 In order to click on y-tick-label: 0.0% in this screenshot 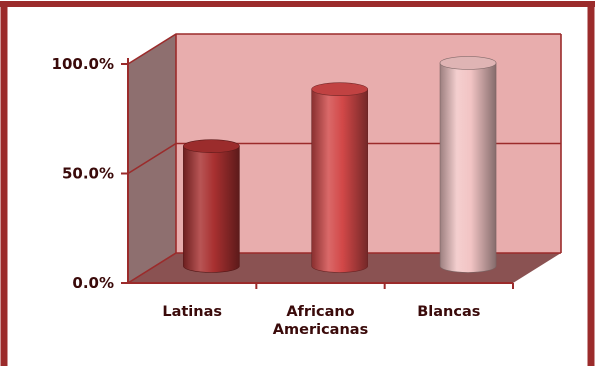, I will do `click(93, 283)`.